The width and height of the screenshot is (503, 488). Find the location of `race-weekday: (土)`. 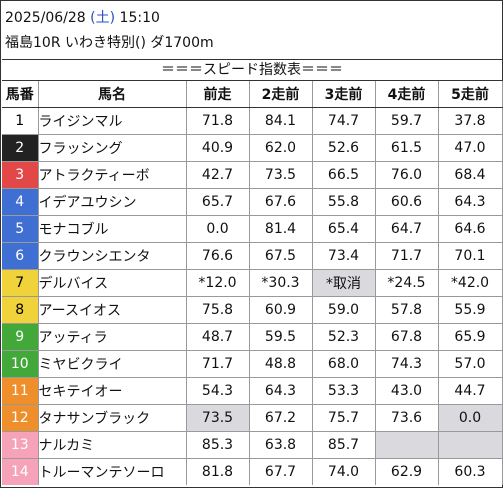

race-weekday: (土) is located at coordinates (103, 18).